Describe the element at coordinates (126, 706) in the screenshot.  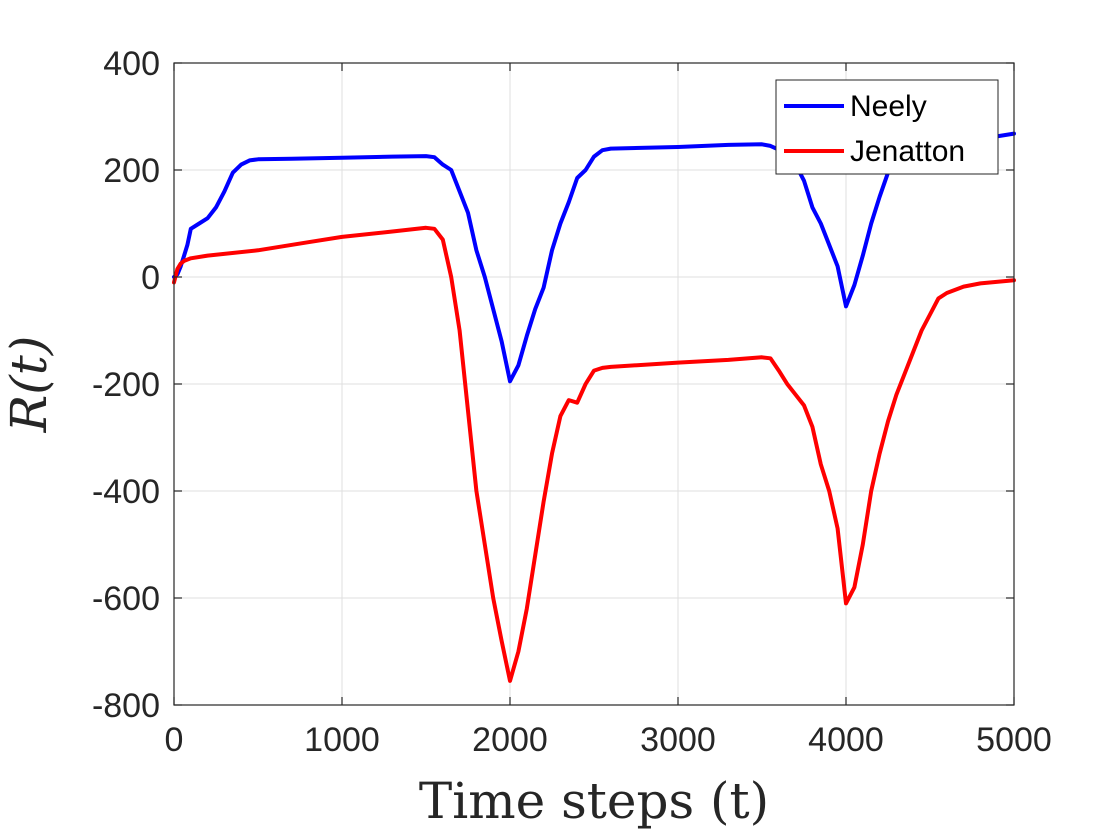
I see `y-tick-label: -800` at that location.